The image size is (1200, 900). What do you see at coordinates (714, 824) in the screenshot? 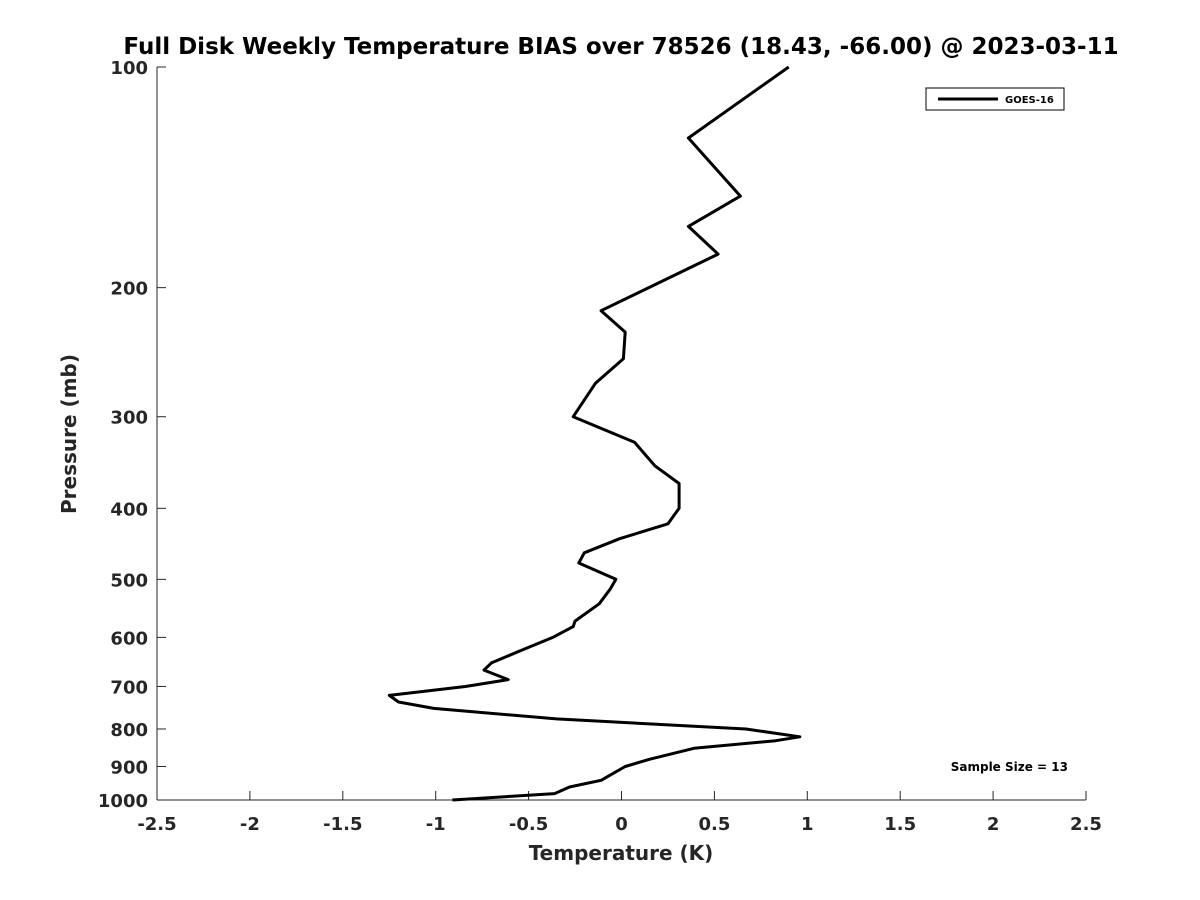
I see `x-tick-label: 0.5` at bounding box center [714, 824].